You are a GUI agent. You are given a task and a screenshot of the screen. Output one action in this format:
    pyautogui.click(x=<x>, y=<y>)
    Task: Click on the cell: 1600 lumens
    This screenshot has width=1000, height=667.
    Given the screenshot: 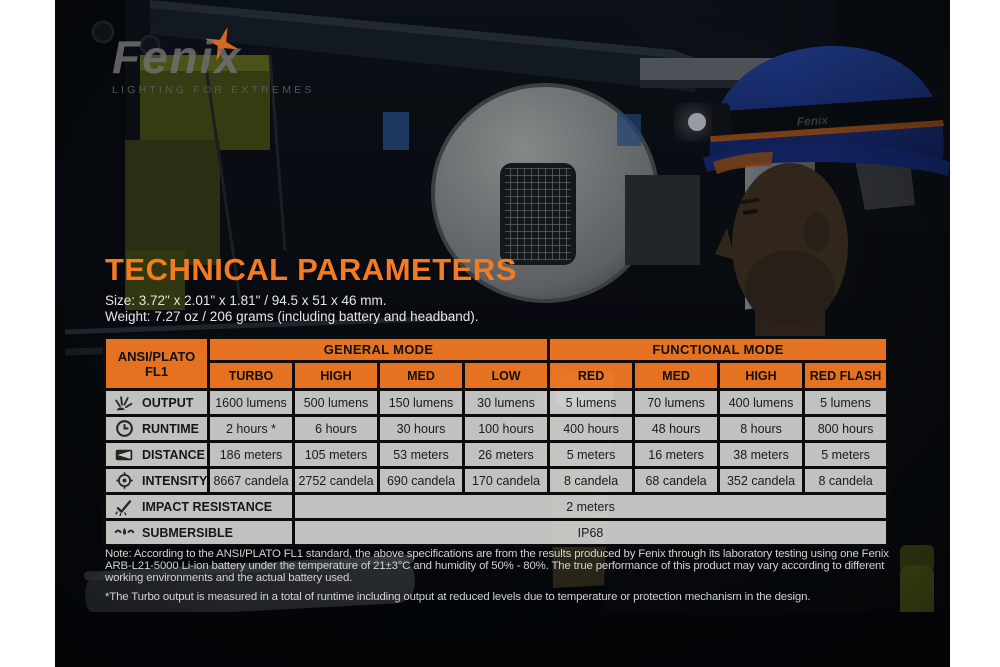 What is the action you would take?
    pyautogui.click(x=251, y=402)
    